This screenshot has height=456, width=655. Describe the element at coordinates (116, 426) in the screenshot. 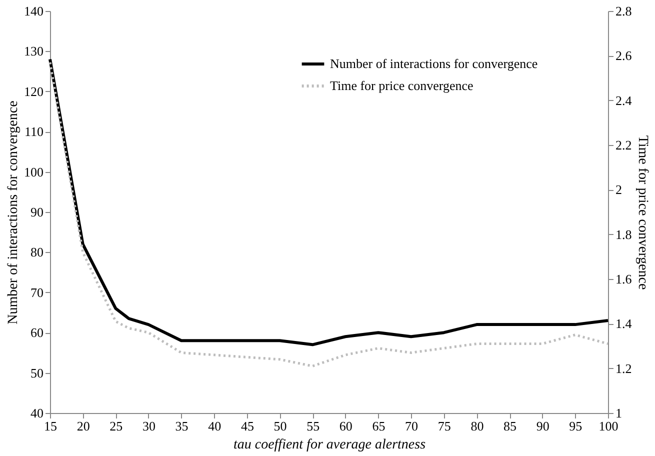

I see `x-tick-label: 25` at that location.